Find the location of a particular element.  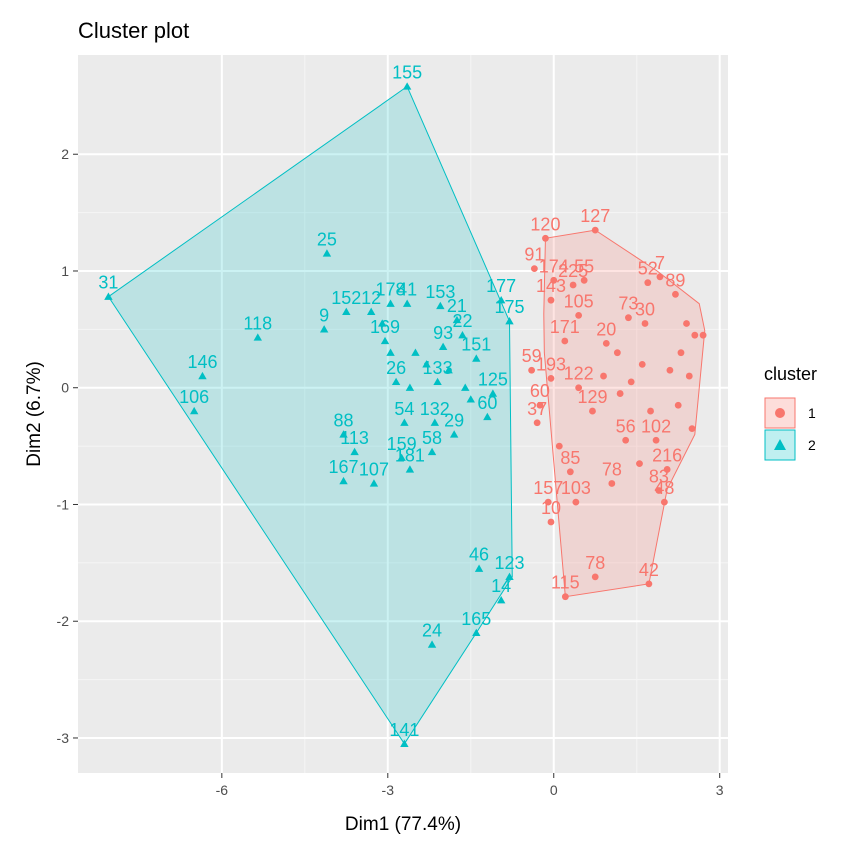

point-label: 105 is located at coordinates (579, 301).